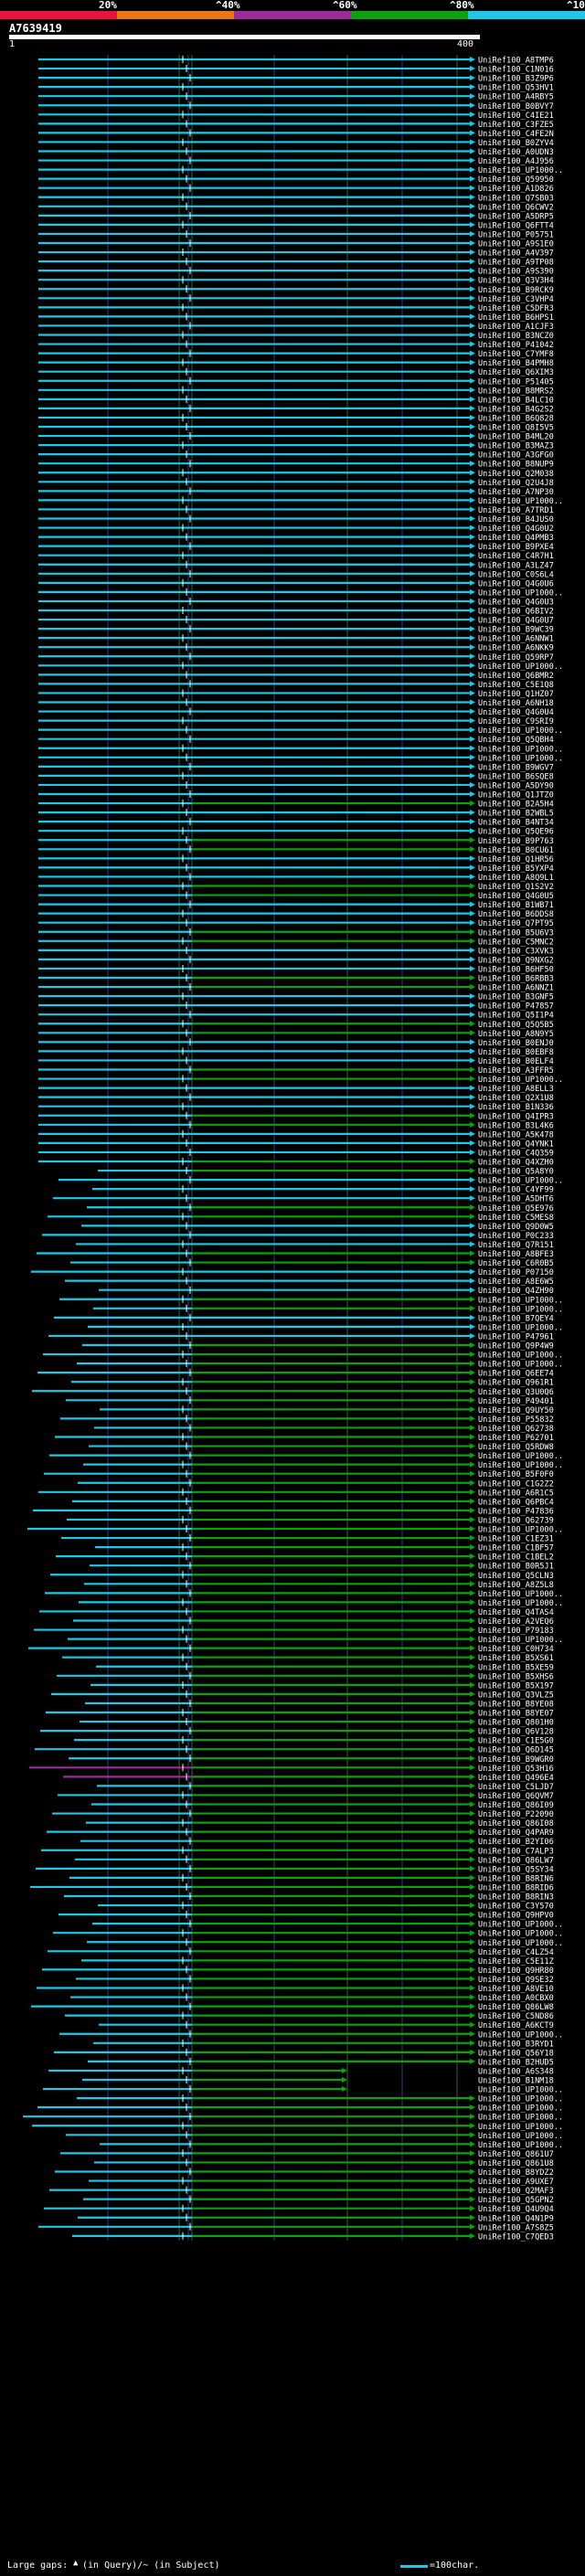  What do you see at coordinates (516, 556) in the screenshot?
I see `hit-label: UniRef100_C4R7H1` at bounding box center [516, 556].